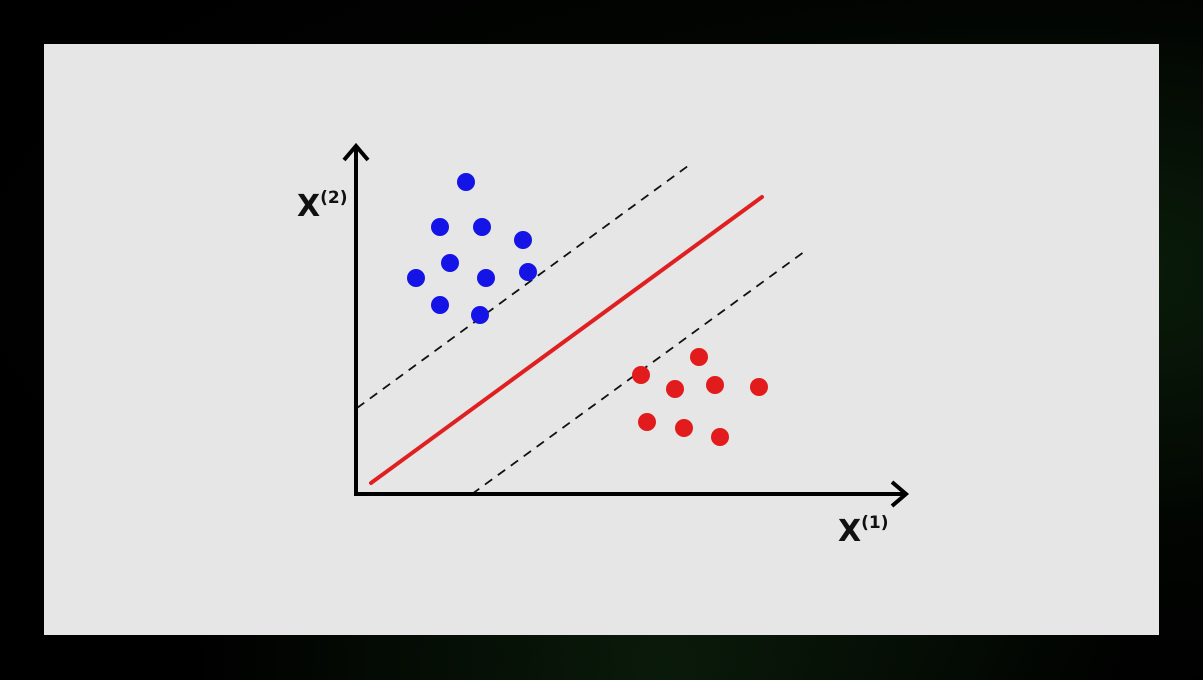 This screenshot has height=680, width=1203. Describe the element at coordinates (356, 152) in the screenshot. I see `y-axis-arrowhead` at that location.